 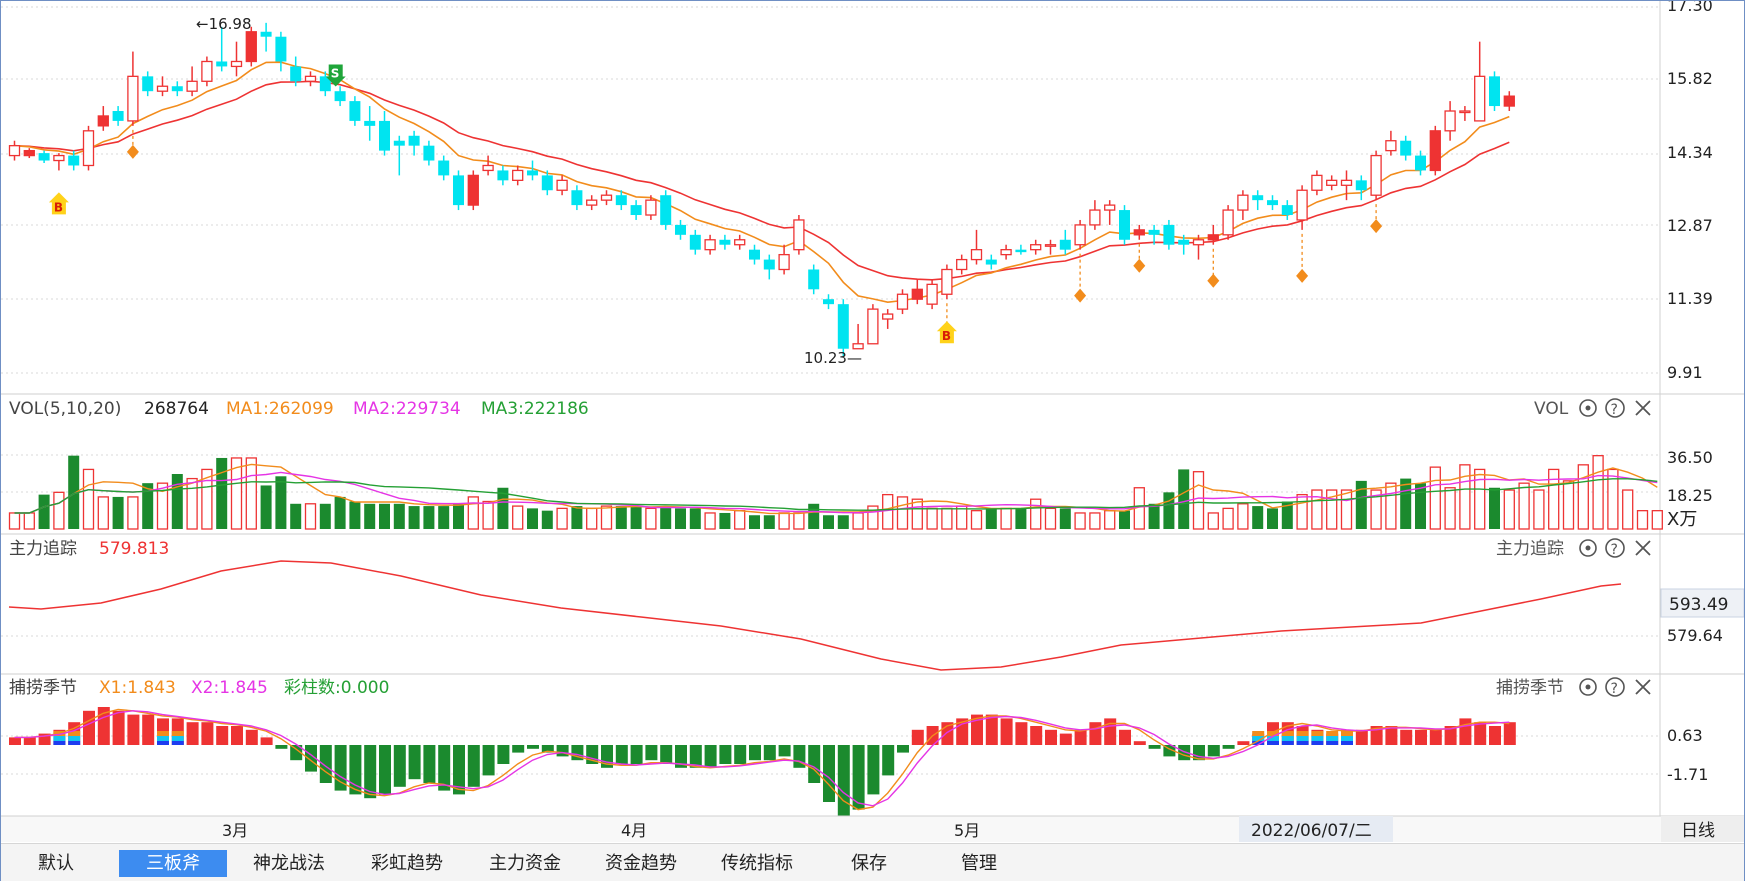 I want to click on toolbar: 默认 三板斧 神龙战法 彩虹趋势 主力资金 资金趋势 传统指标 保存 管理, so click(x=872, y=862).